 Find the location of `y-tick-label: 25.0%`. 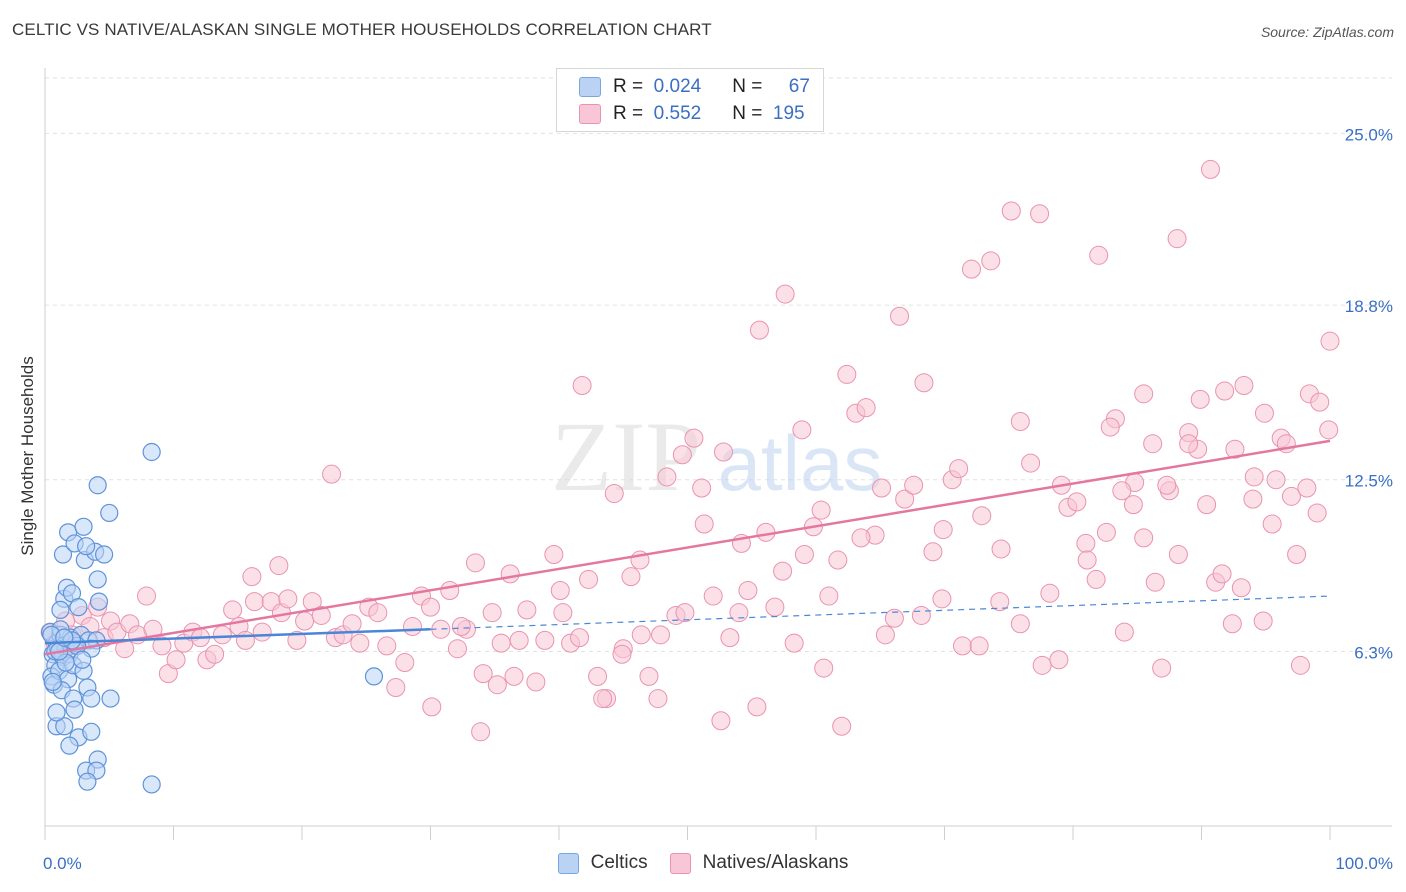

y-tick-label: 25.0% is located at coordinates (1369, 134).